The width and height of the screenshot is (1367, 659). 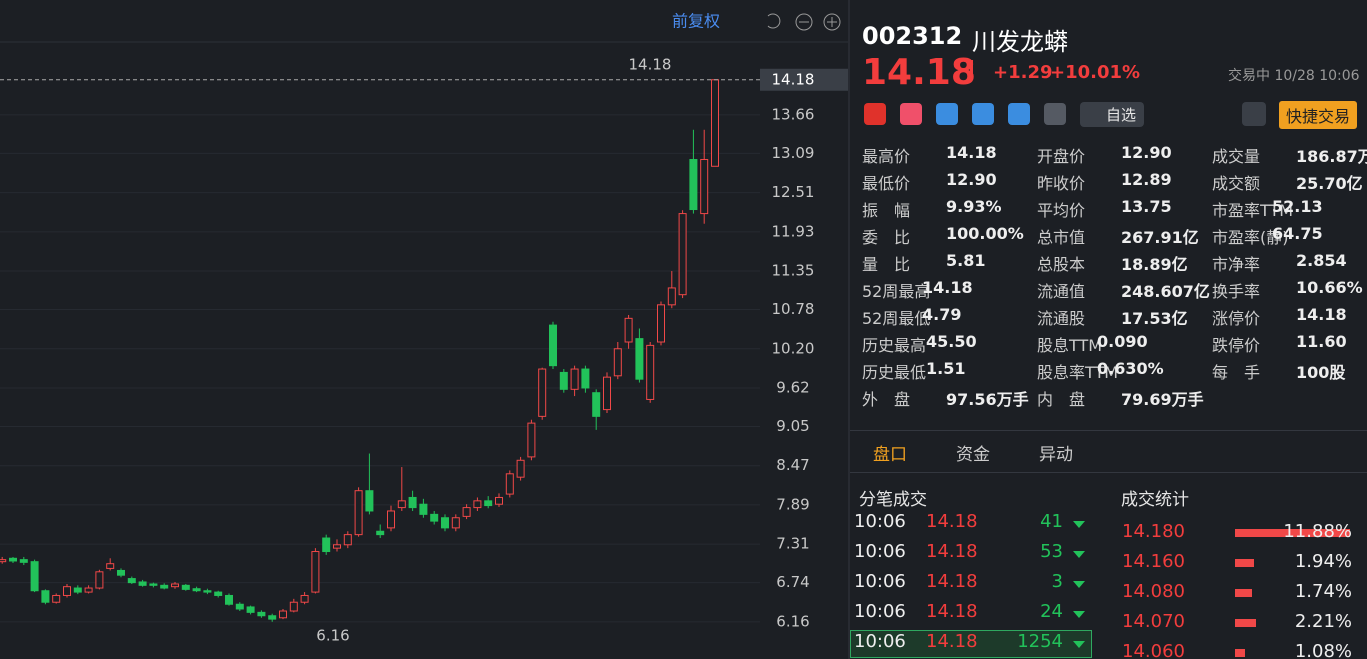 What do you see at coordinates (1329, 183) in the screenshot?
I see `stat-value: 25.70亿` at bounding box center [1329, 183].